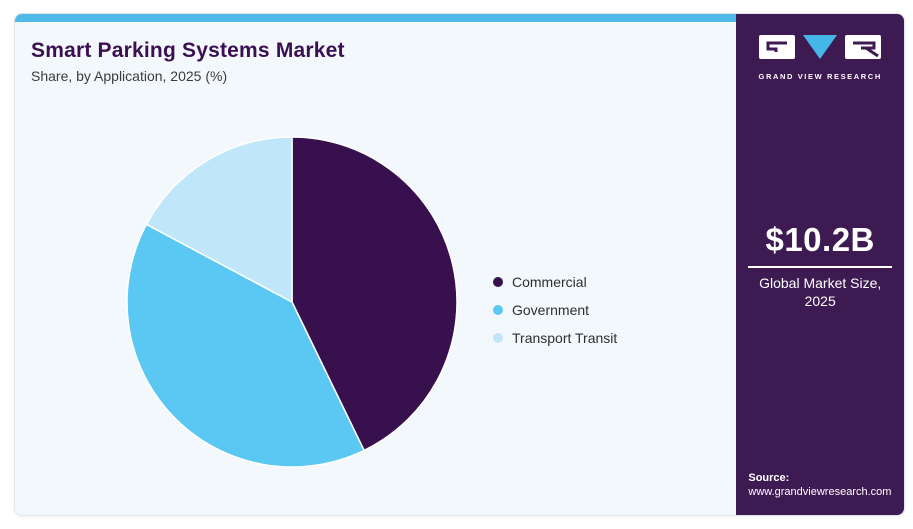  Describe the element at coordinates (498, 282) in the screenshot. I see `legend-dot-commercial` at that location.